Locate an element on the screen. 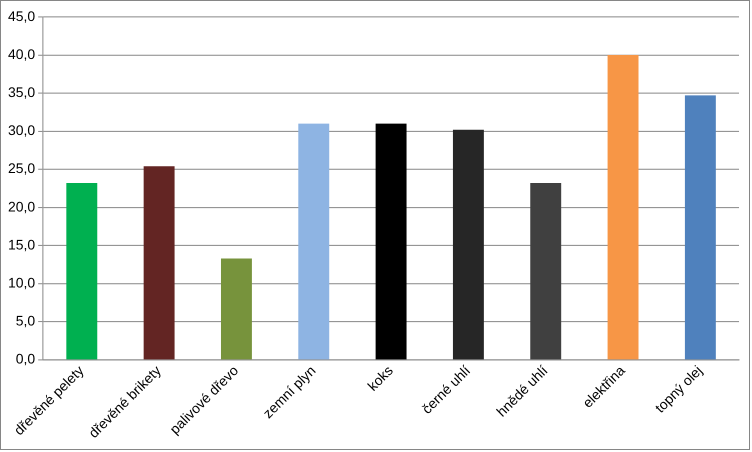  y-tick-label: 35,0 is located at coordinates (22, 92).